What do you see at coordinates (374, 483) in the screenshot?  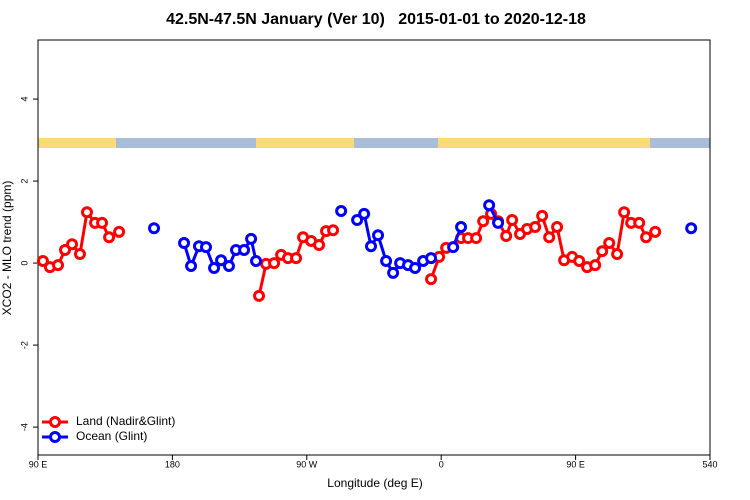 I see `x-axis-label: Longitude (deg E)` at bounding box center [374, 483].